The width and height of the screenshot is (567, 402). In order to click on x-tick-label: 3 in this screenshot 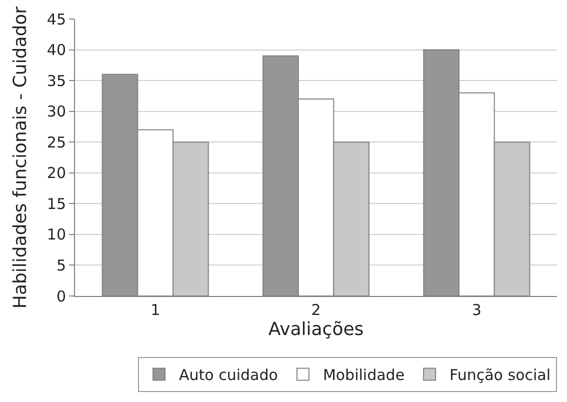, I will do `click(477, 310)`.